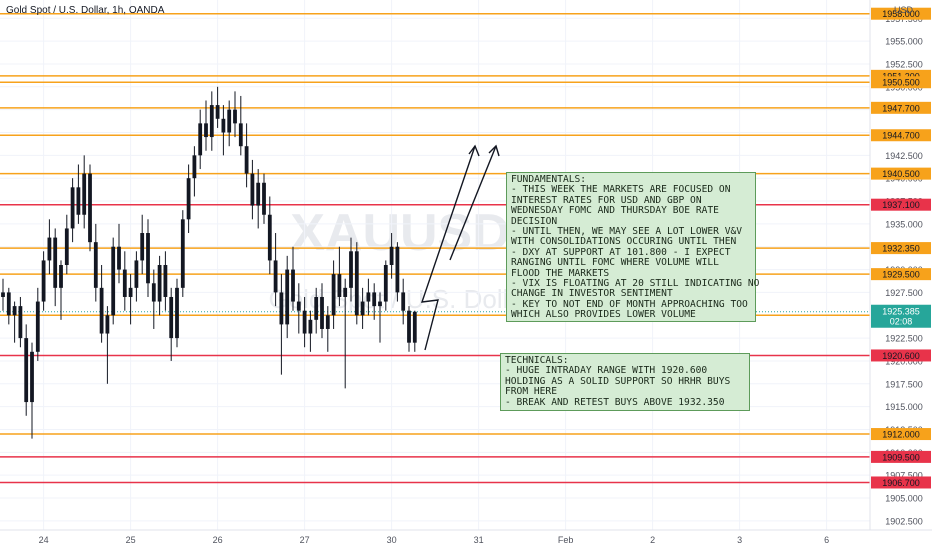 The height and width of the screenshot is (550, 932). I want to click on level-price-label: 1944.700, so click(901, 135).